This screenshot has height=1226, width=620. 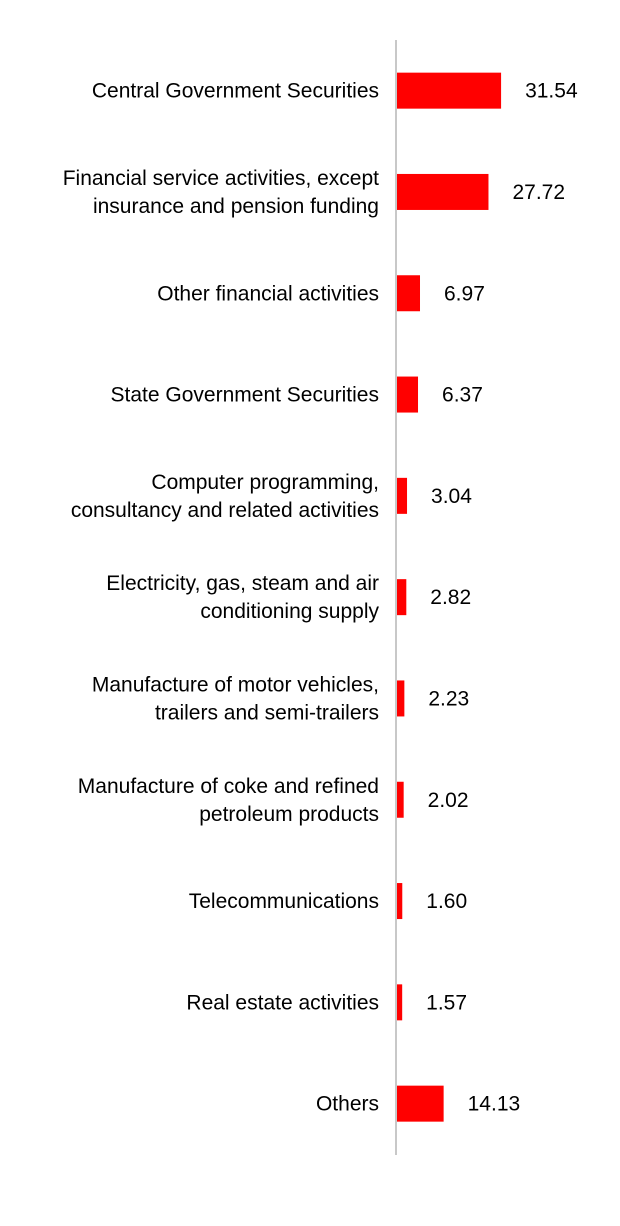 What do you see at coordinates (289, 814) in the screenshot?
I see `category-label-line: petroleum products` at bounding box center [289, 814].